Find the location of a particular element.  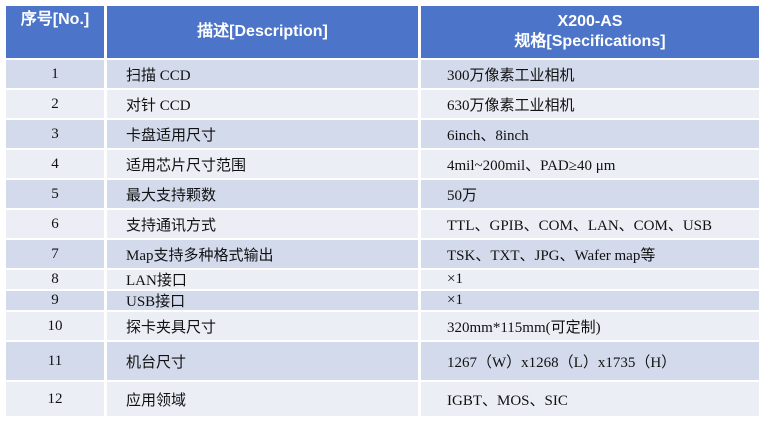

row-number-cell: 6 is located at coordinates (55, 224).